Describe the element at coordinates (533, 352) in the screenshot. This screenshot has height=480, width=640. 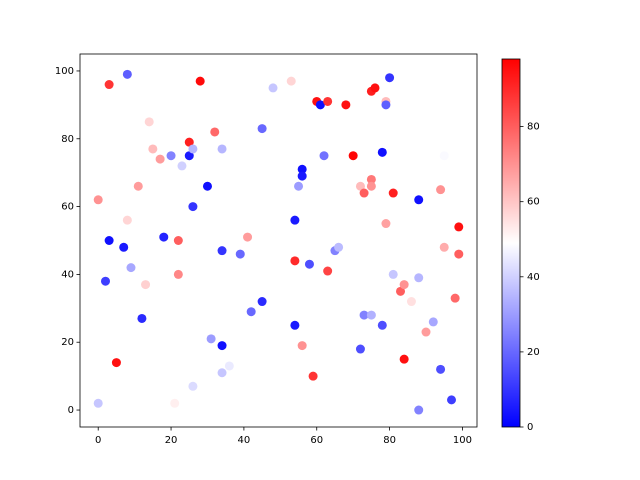
I see `colorbar-tick-label: 20` at that location.